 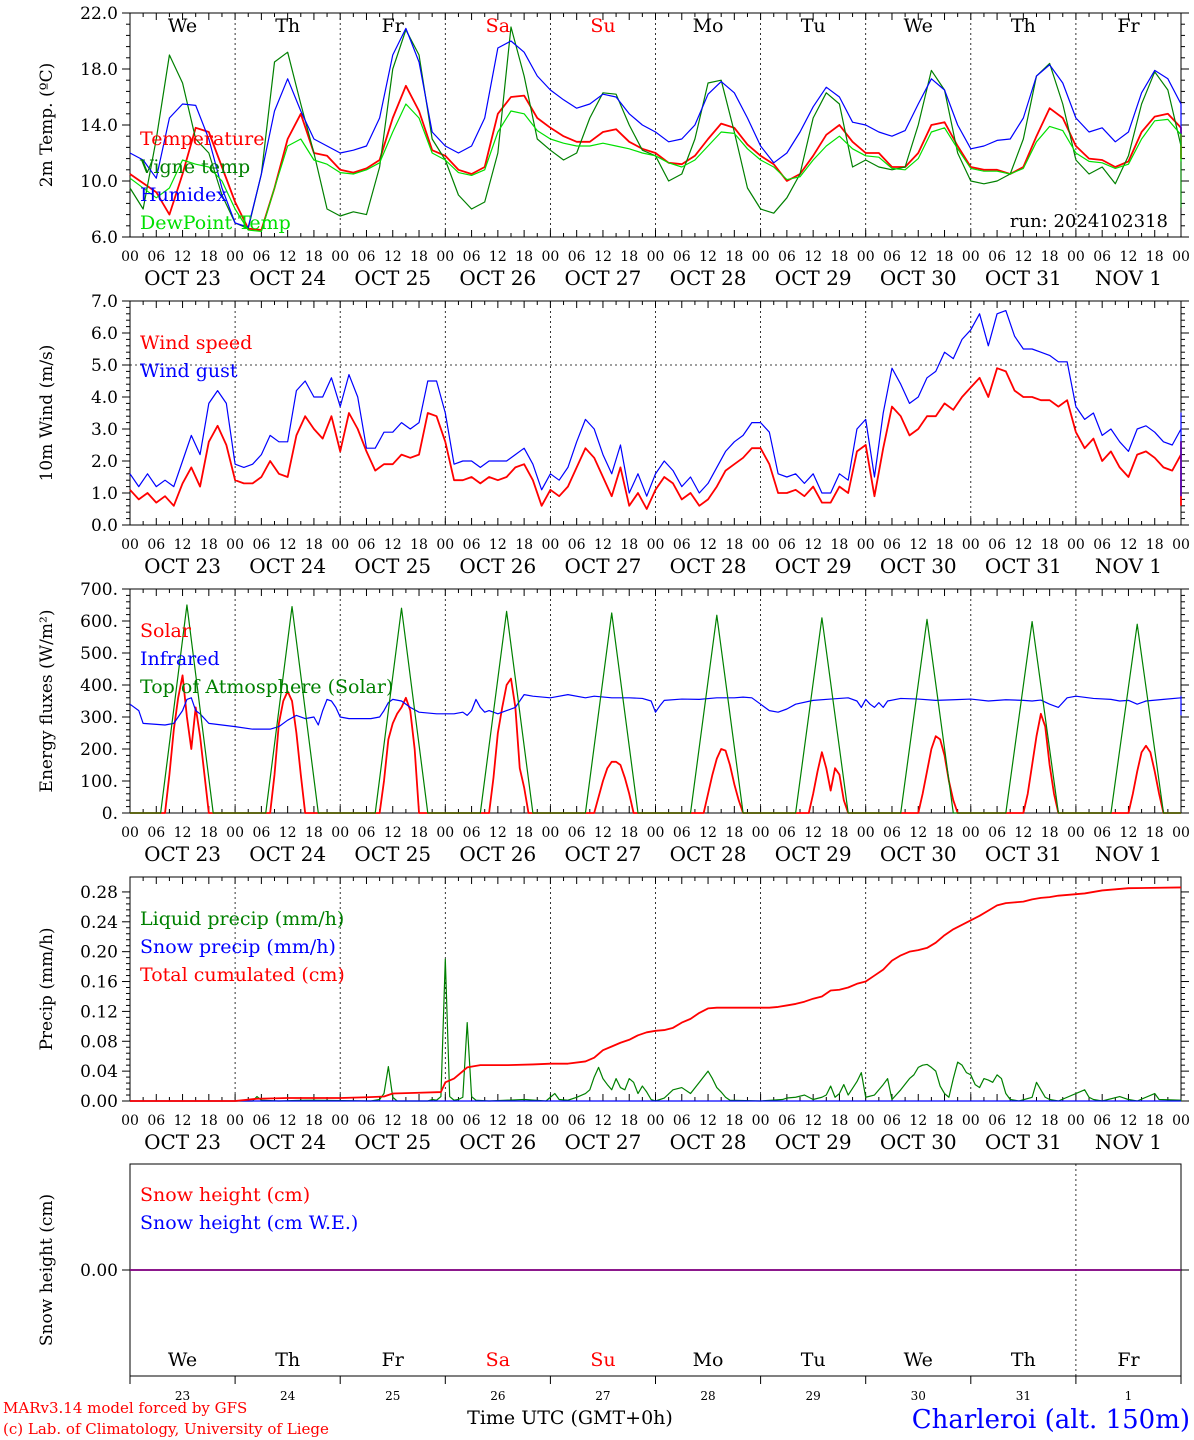 What do you see at coordinates (813, 1142) in the screenshot?
I see `x-date-label: OCT 29` at bounding box center [813, 1142].